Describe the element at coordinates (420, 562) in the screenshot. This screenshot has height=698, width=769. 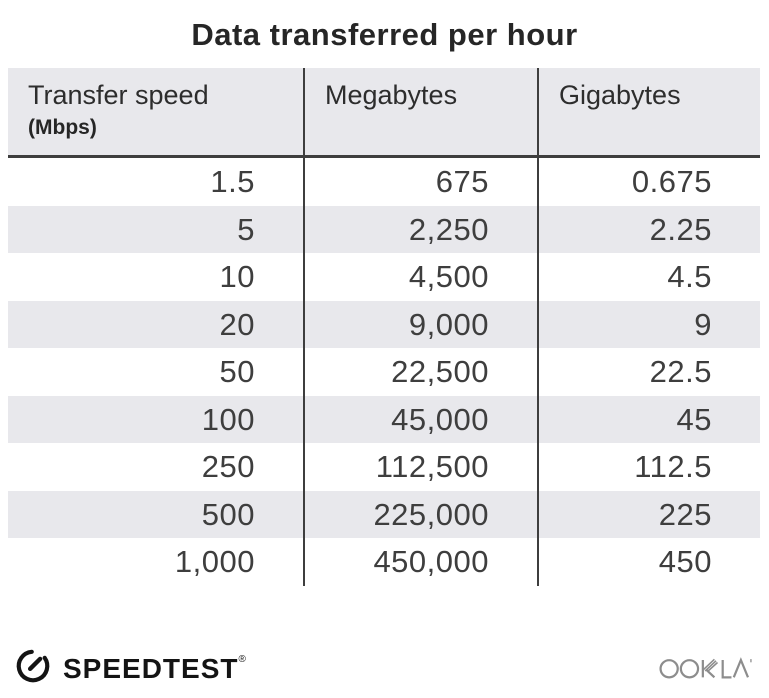
I see `cell-megabytes: 450,000` at that location.